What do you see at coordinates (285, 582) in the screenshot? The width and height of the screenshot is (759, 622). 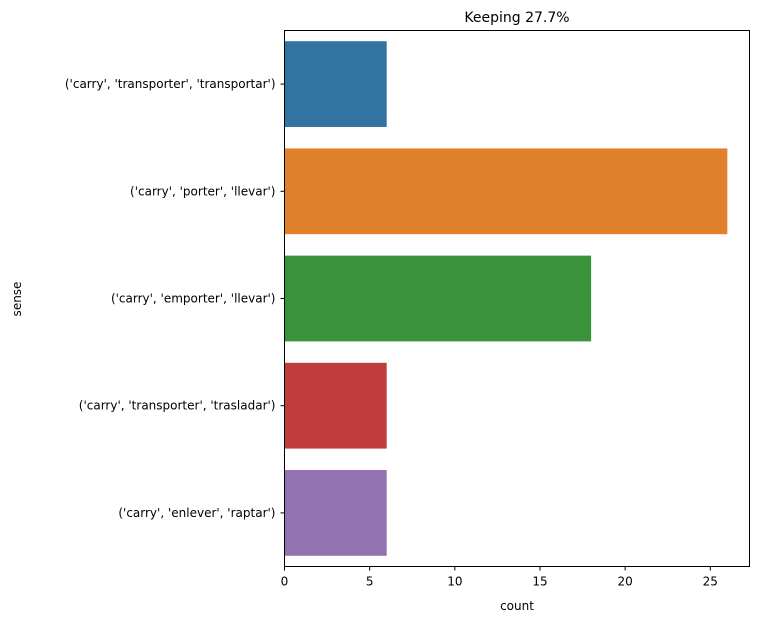 I see `x-tick-label-0: 0` at bounding box center [285, 582].